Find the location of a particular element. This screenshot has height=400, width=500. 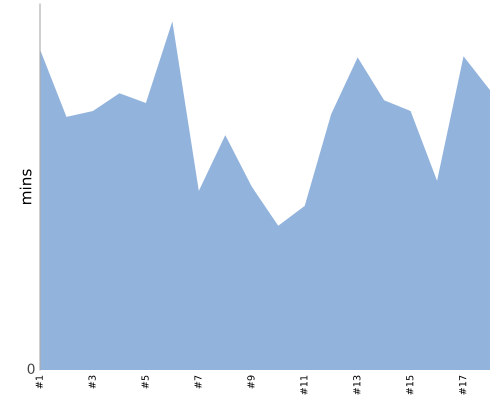

x-tick-label: #17 is located at coordinates (462, 385).